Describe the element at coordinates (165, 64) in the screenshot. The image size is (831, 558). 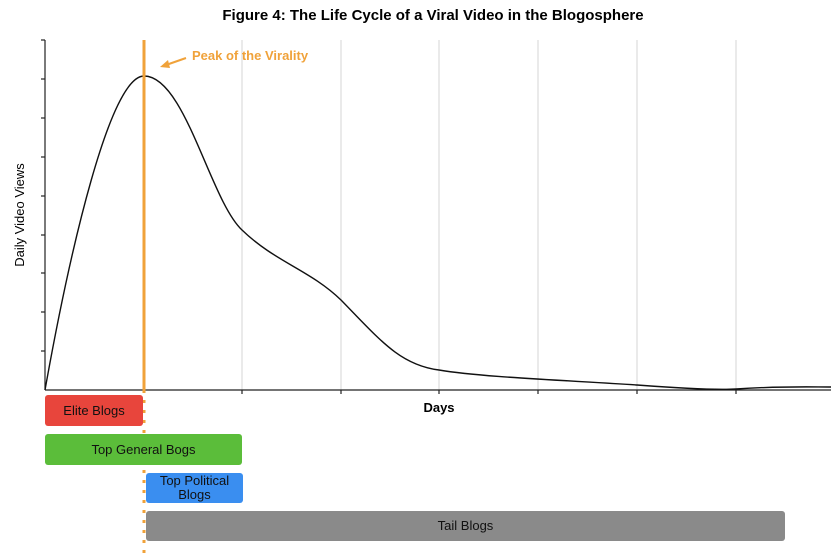
I see `arrow-head` at that location.